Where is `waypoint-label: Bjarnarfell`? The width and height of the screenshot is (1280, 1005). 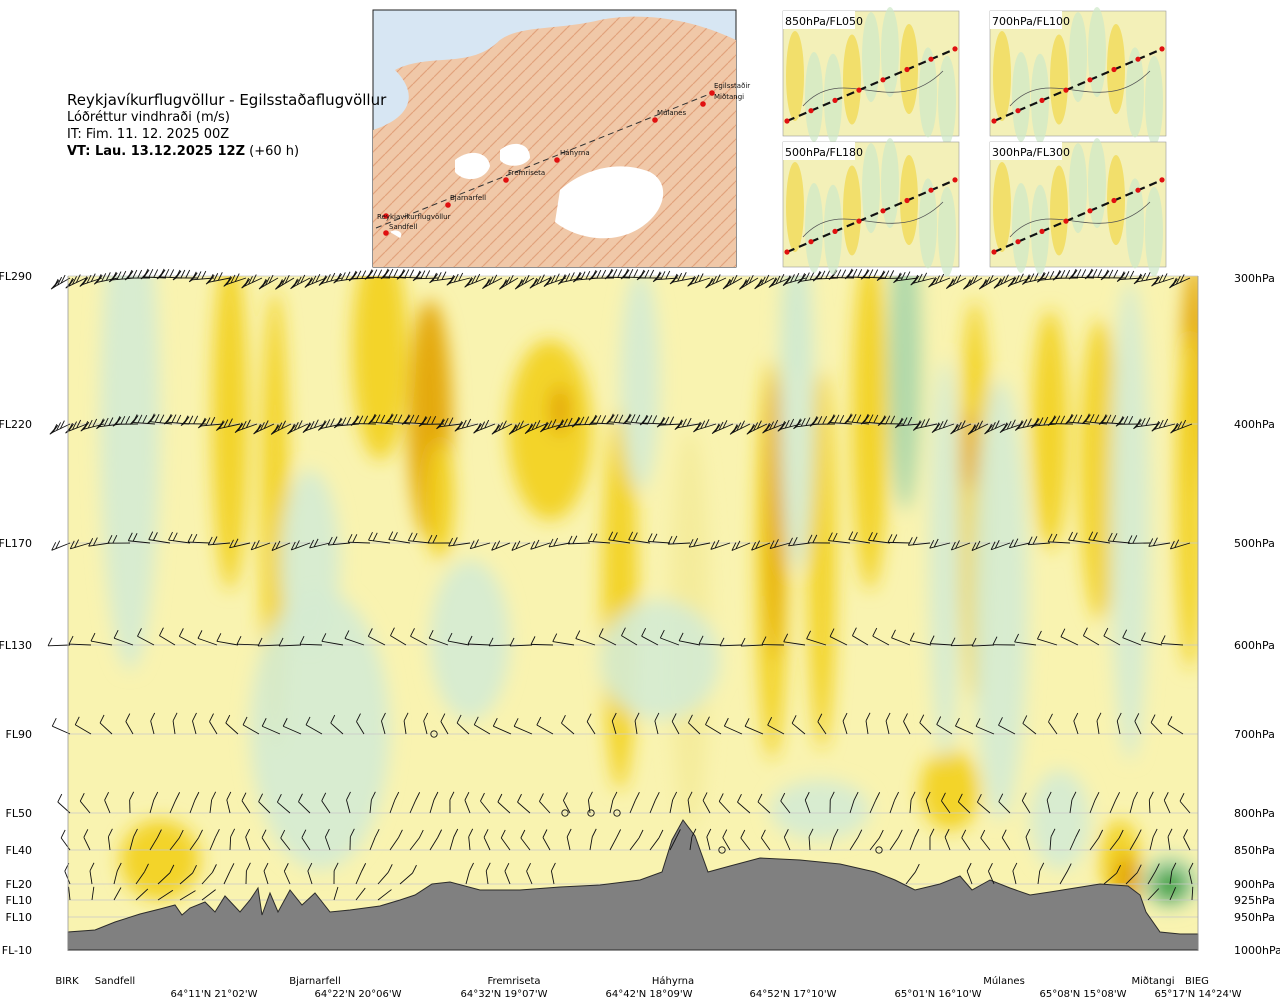
waypoint-label: Bjarnarfell is located at coordinates (315, 981).